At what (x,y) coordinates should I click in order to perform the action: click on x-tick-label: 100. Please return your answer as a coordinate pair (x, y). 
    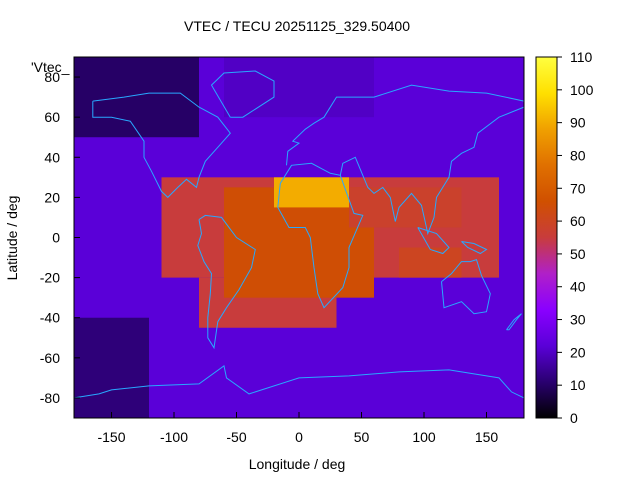
    Looking at the image, I should click on (424, 437).